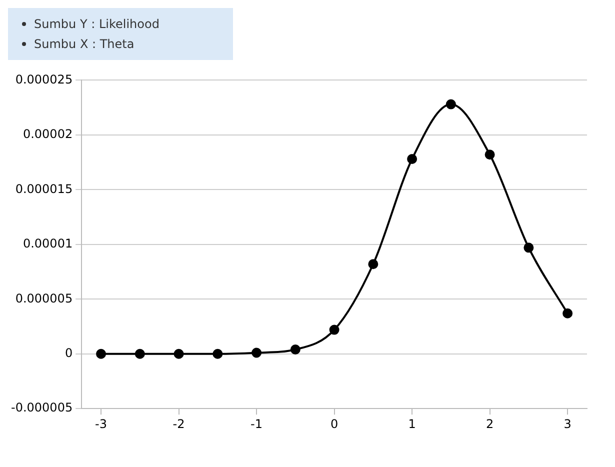 The image size is (615, 467). I want to click on x-tick-label: -3, so click(101, 423).